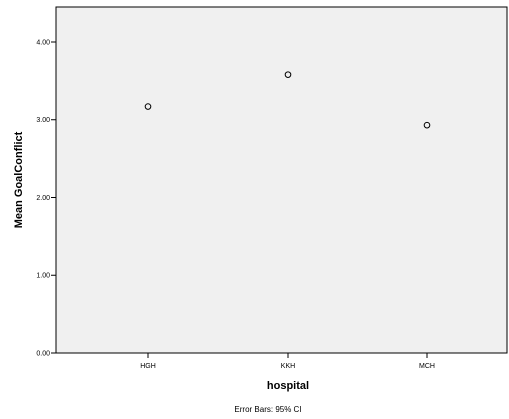 Image resolution: width=509 pixels, height=419 pixels. Describe the element at coordinates (43, 198) in the screenshot. I see `y-tick-label: 2.00` at that location.